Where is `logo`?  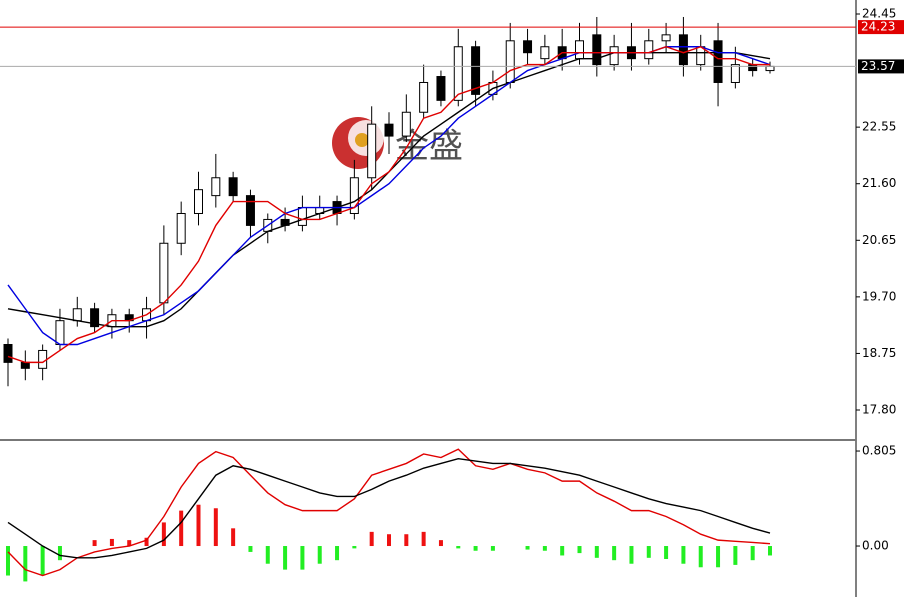
logo is located at coordinates (362, 140).